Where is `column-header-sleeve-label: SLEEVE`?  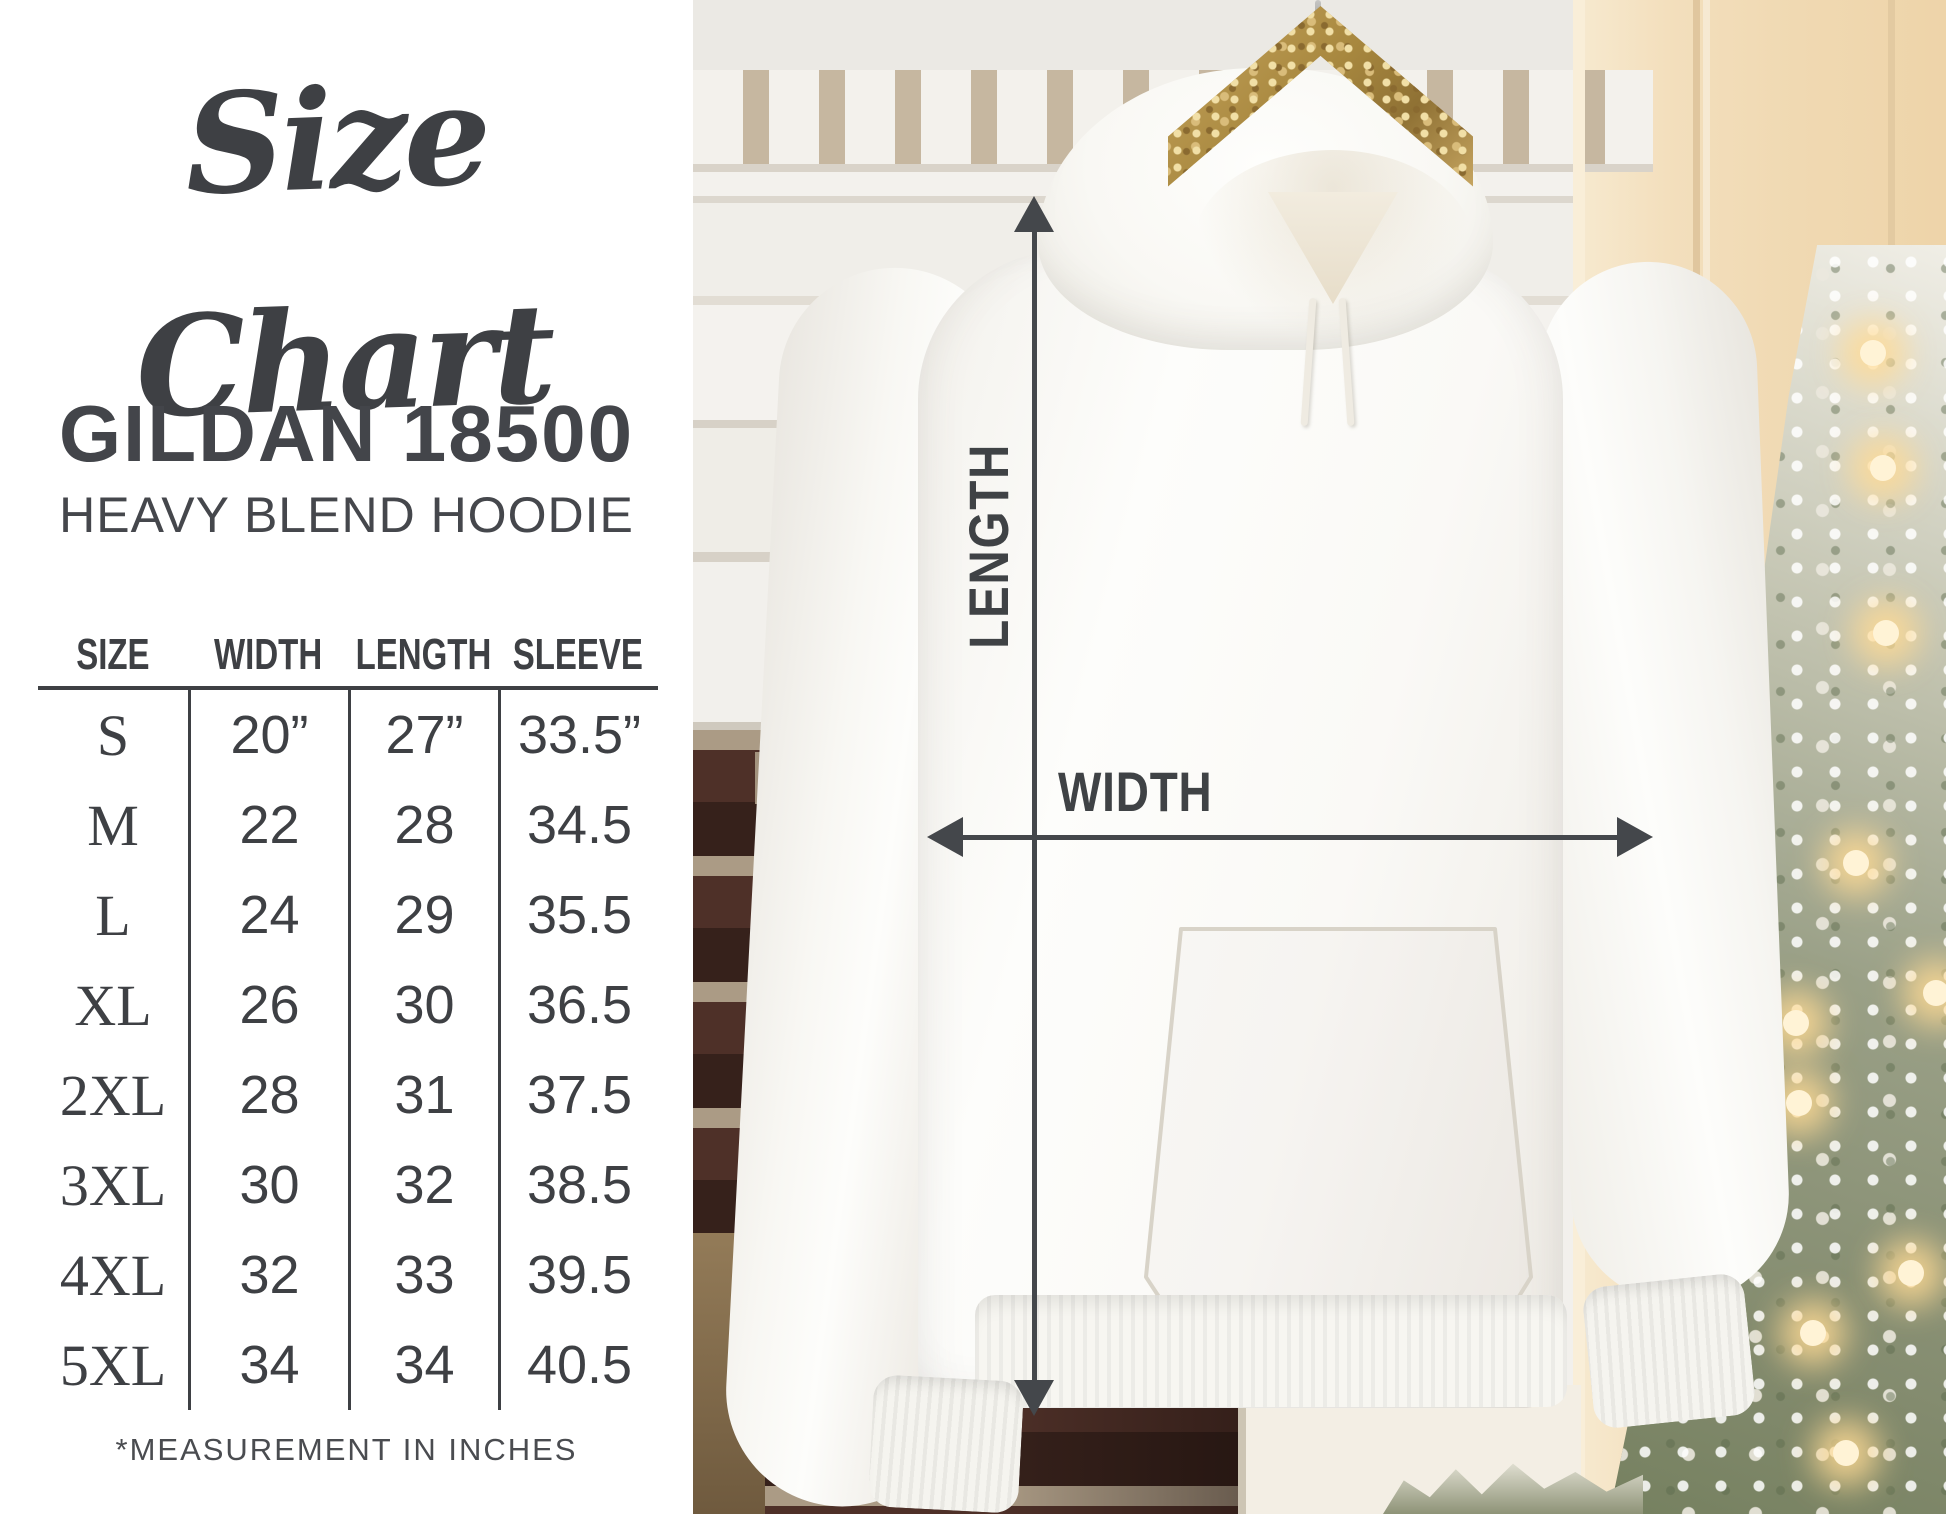 column-header-sleeve-label: SLEEVE is located at coordinates (578, 654).